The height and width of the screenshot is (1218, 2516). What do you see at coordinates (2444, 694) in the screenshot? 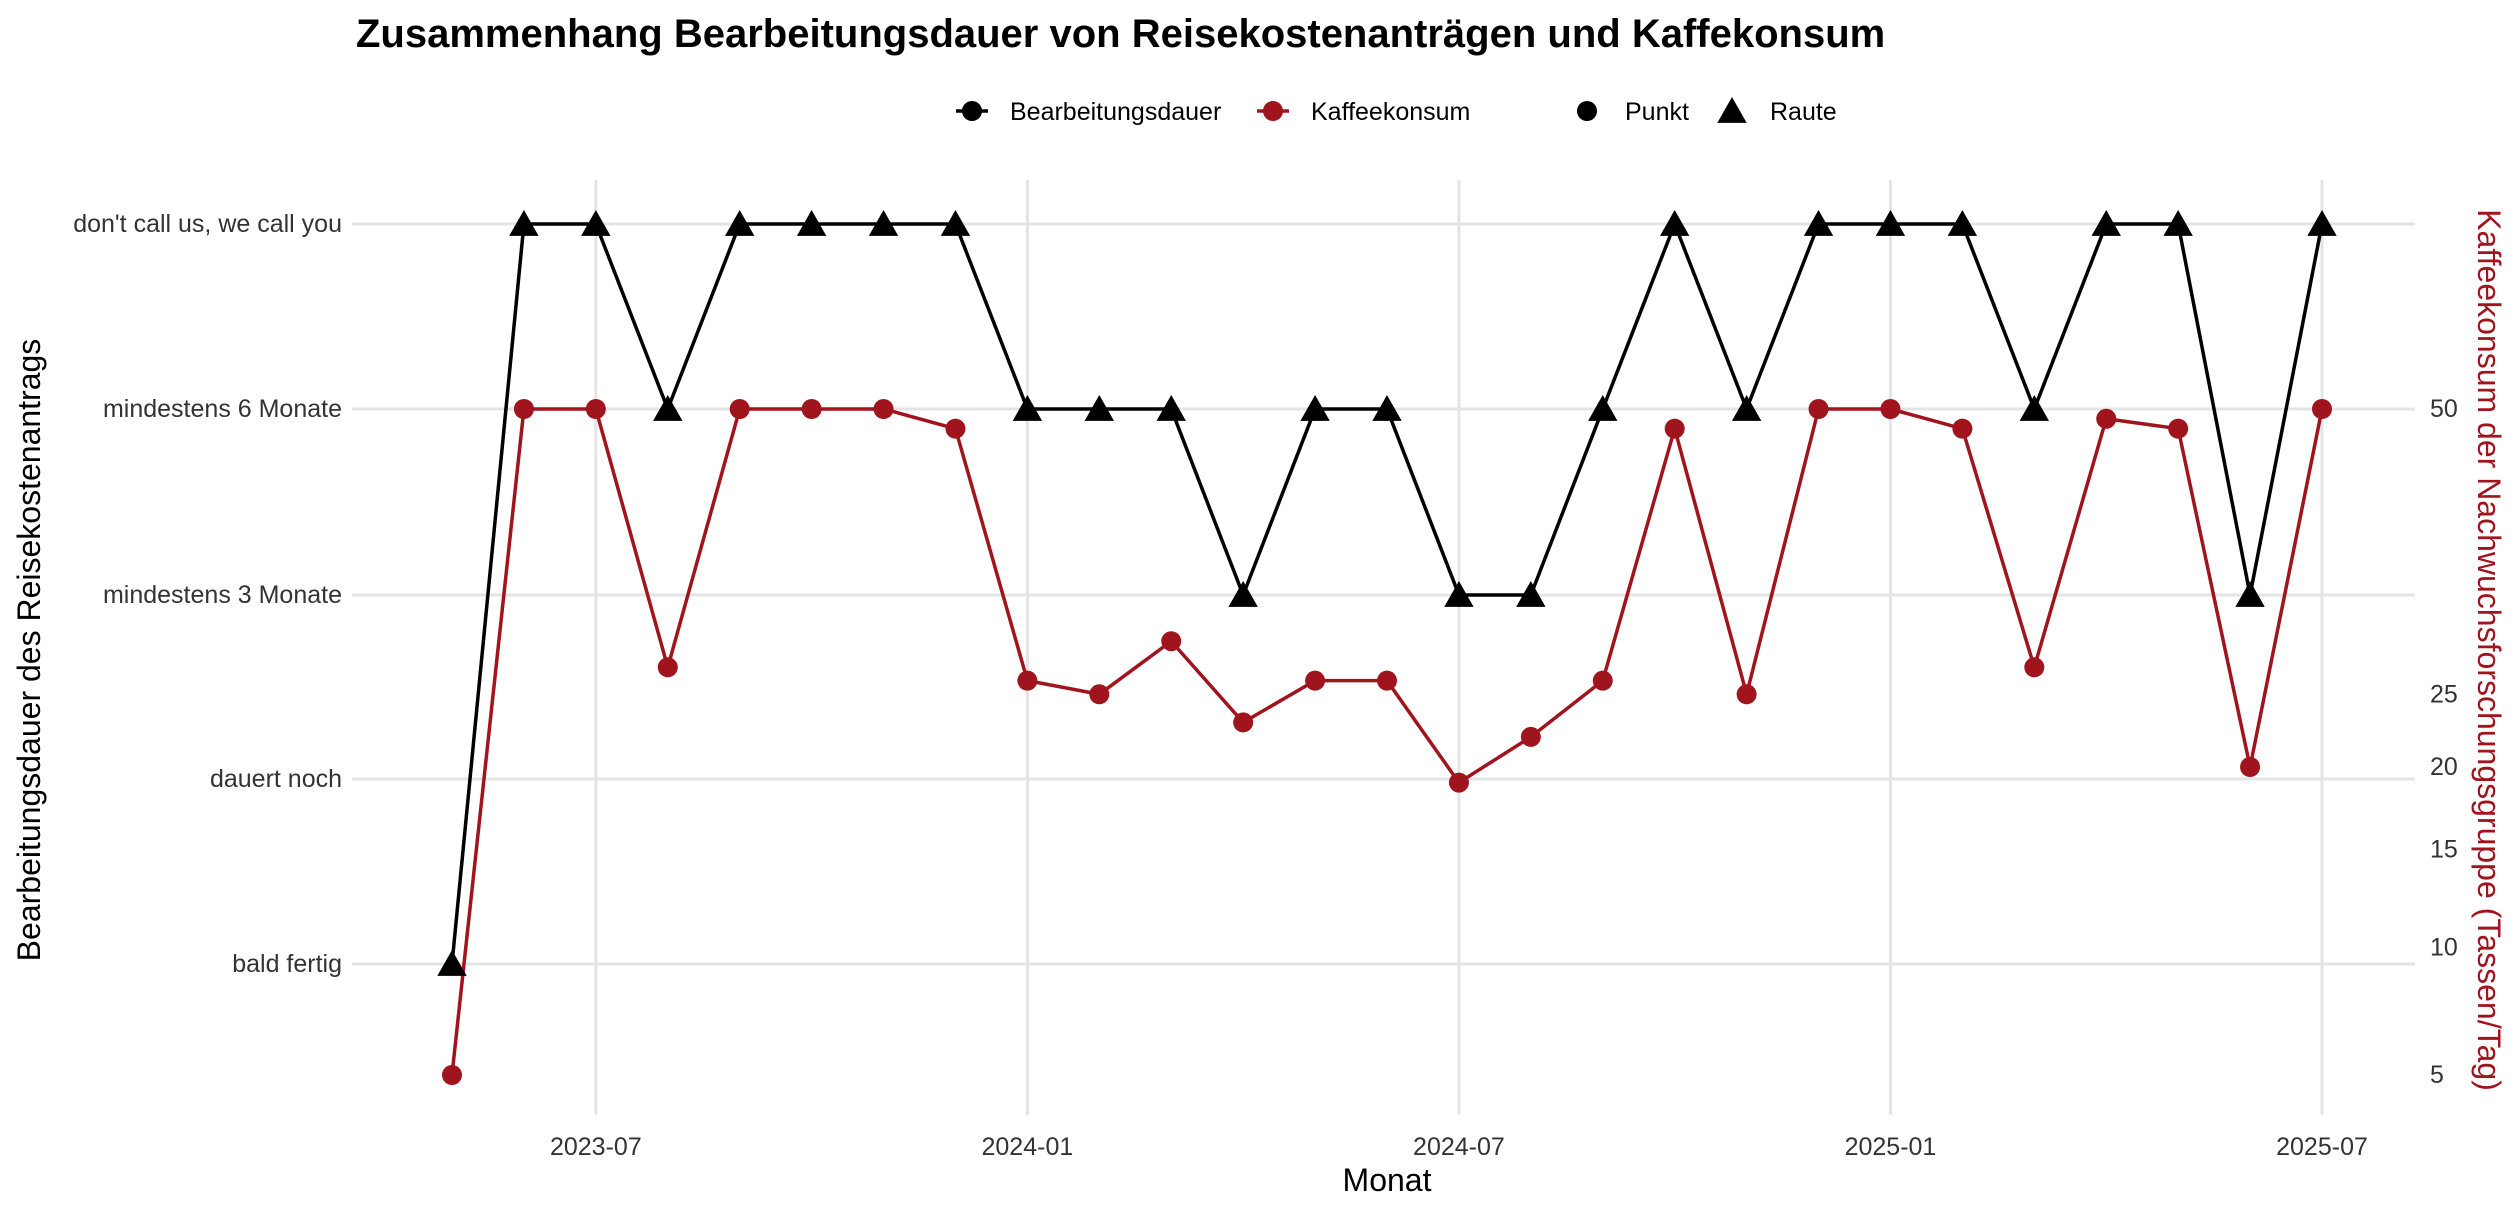
I see `y-right-tick-label: 25` at bounding box center [2444, 694].